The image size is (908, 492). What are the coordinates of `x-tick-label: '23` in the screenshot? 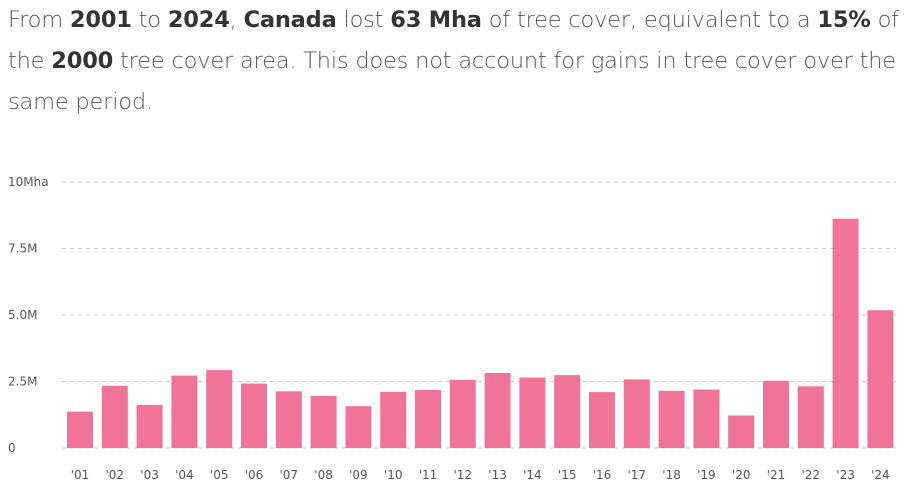 It's located at (845, 475).